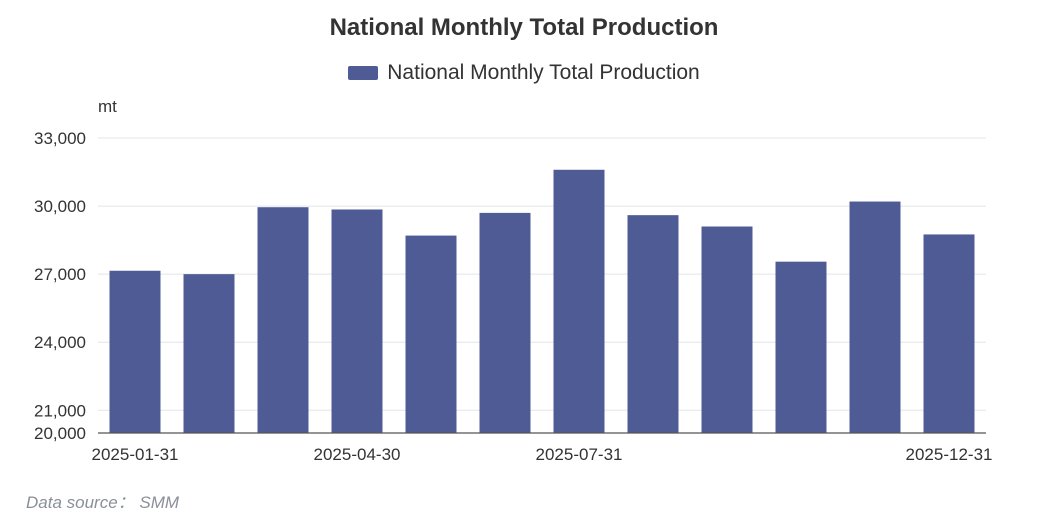 This screenshot has width=1048, height=521. I want to click on y-tick-label: 30,000, so click(60, 206).